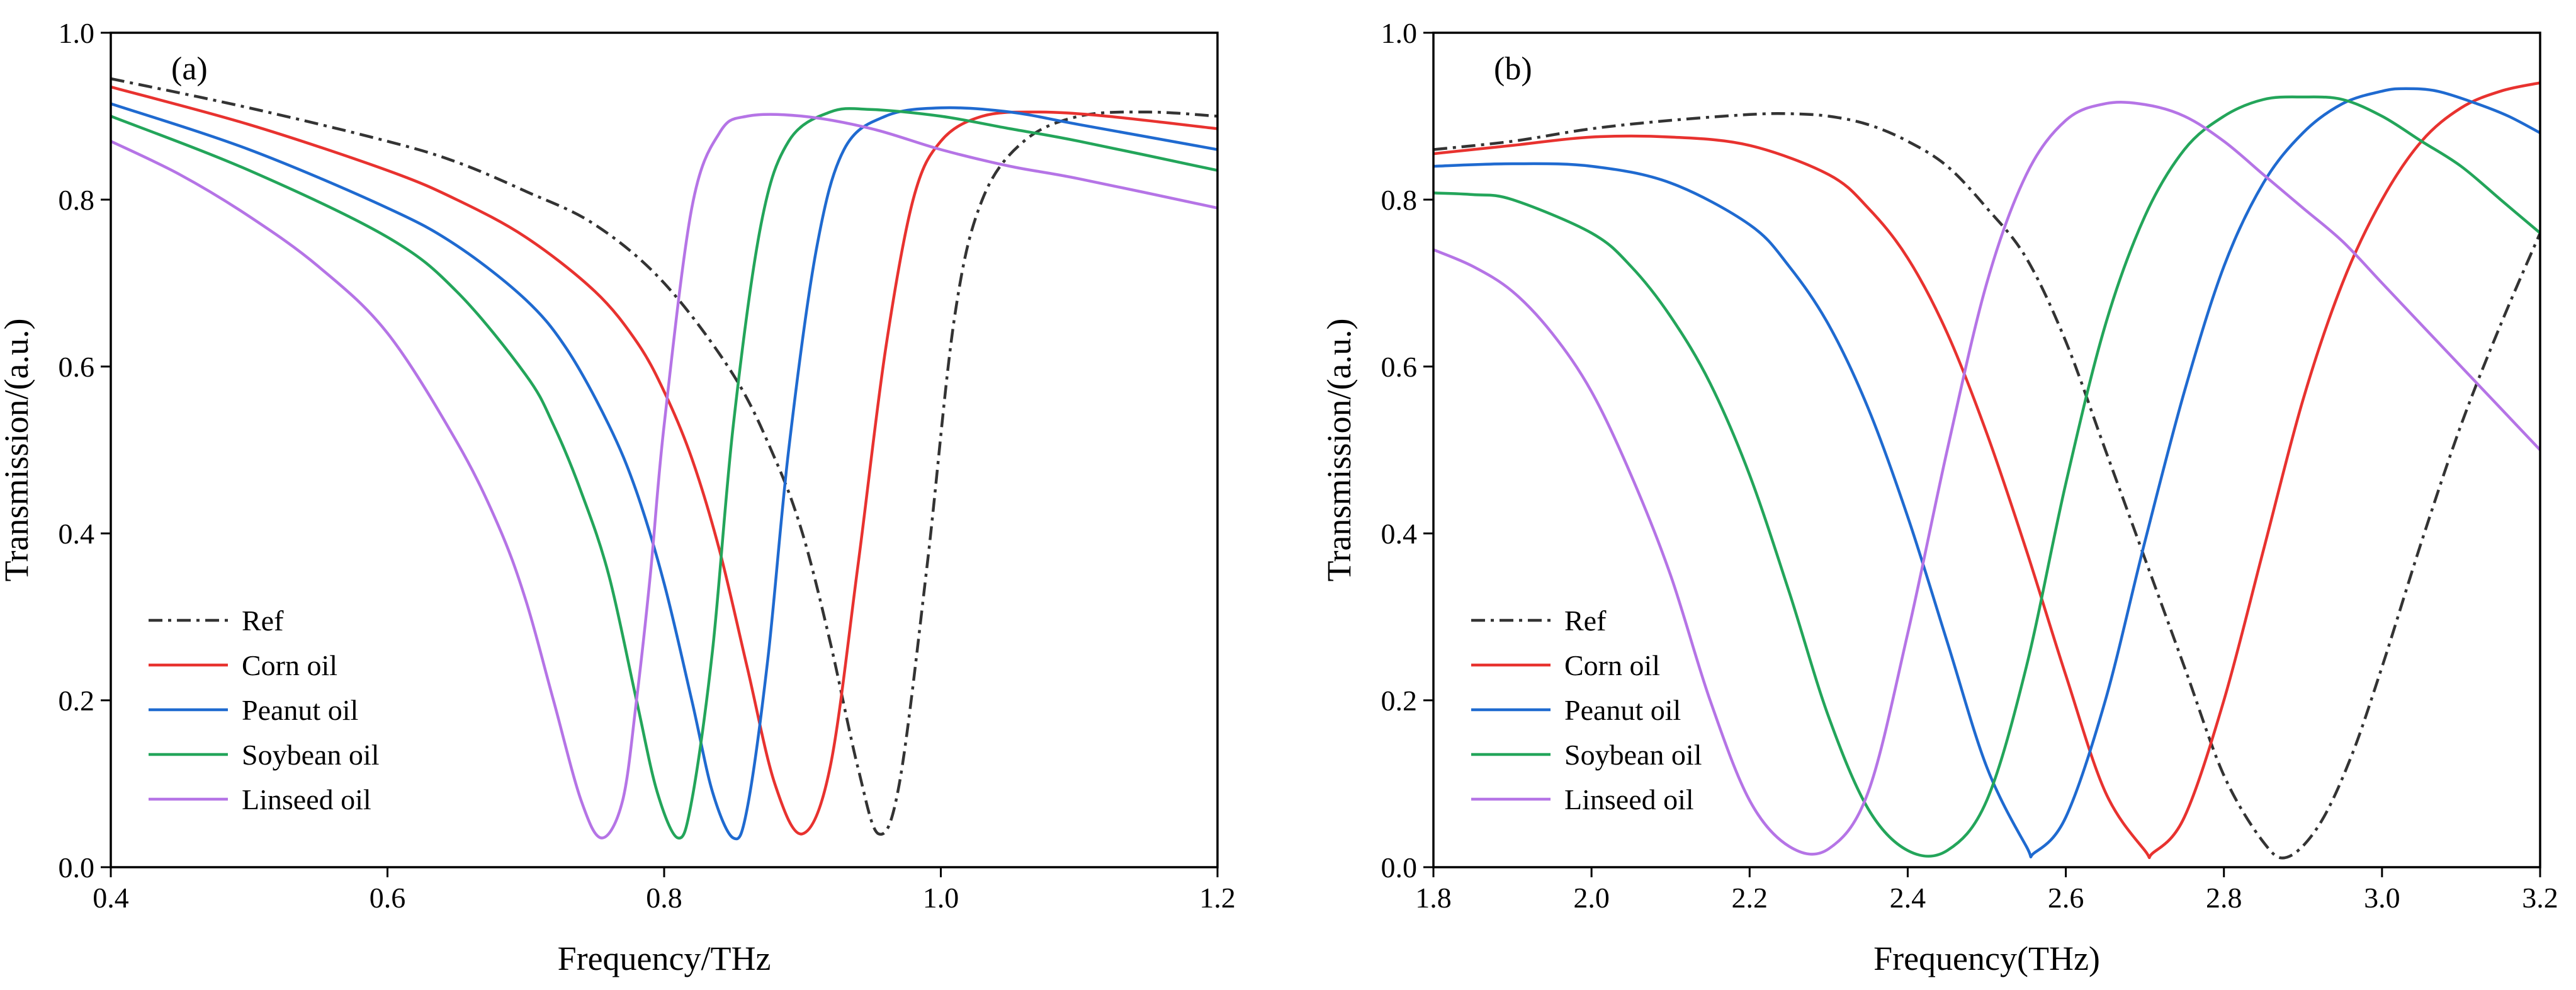 This screenshot has width=2576, height=990. What do you see at coordinates (1750, 898) in the screenshot?
I see `x-tick-label: 2.2` at bounding box center [1750, 898].